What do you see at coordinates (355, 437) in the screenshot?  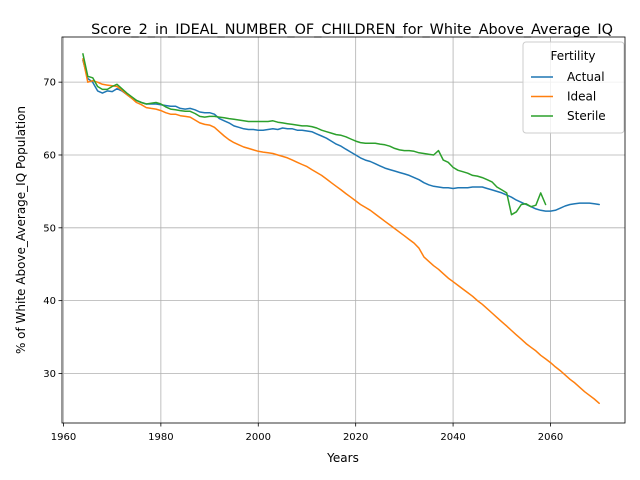 I see `x-tick-label: 2020` at bounding box center [355, 437].